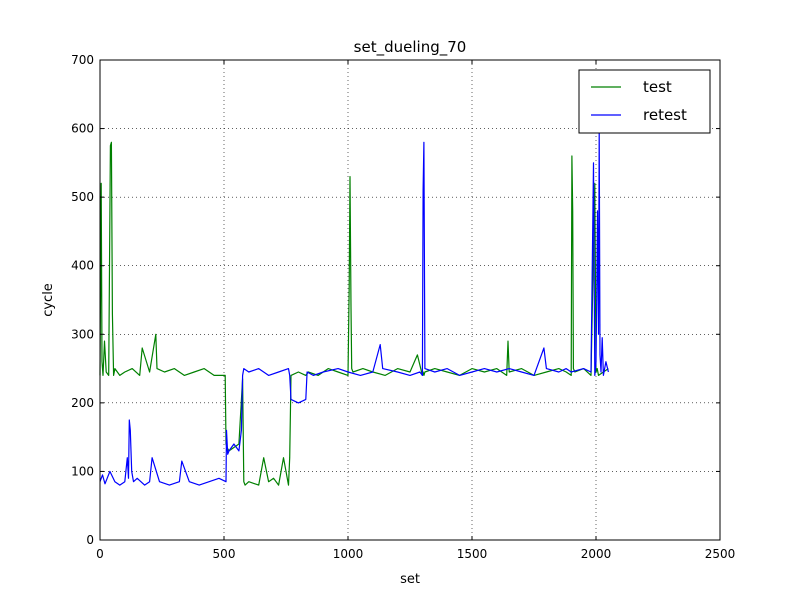 This screenshot has width=800, height=600. Describe the element at coordinates (224, 554) in the screenshot. I see `x-tick-label: 500` at that location.